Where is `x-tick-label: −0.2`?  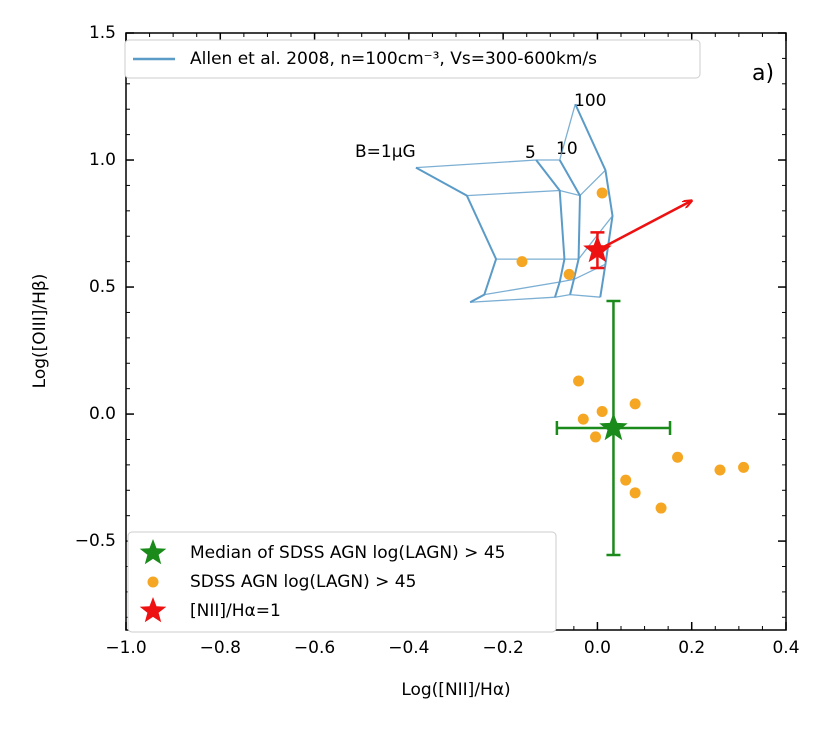 x-tick-label: −0.2 is located at coordinates (503, 648).